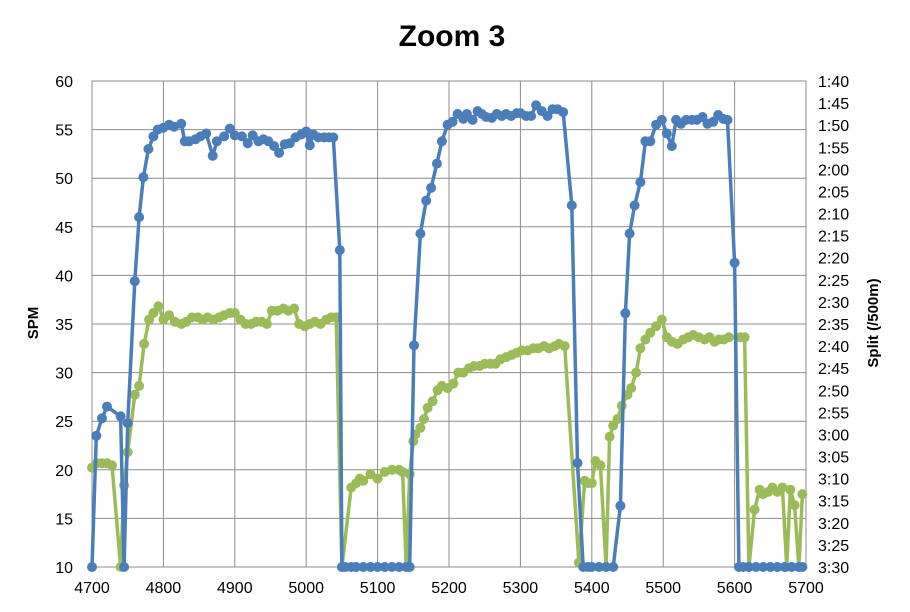 The height and width of the screenshot is (612, 910). What do you see at coordinates (64, 471) in the screenshot?
I see `y-tick-label-2: 20` at bounding box center [64, 471].